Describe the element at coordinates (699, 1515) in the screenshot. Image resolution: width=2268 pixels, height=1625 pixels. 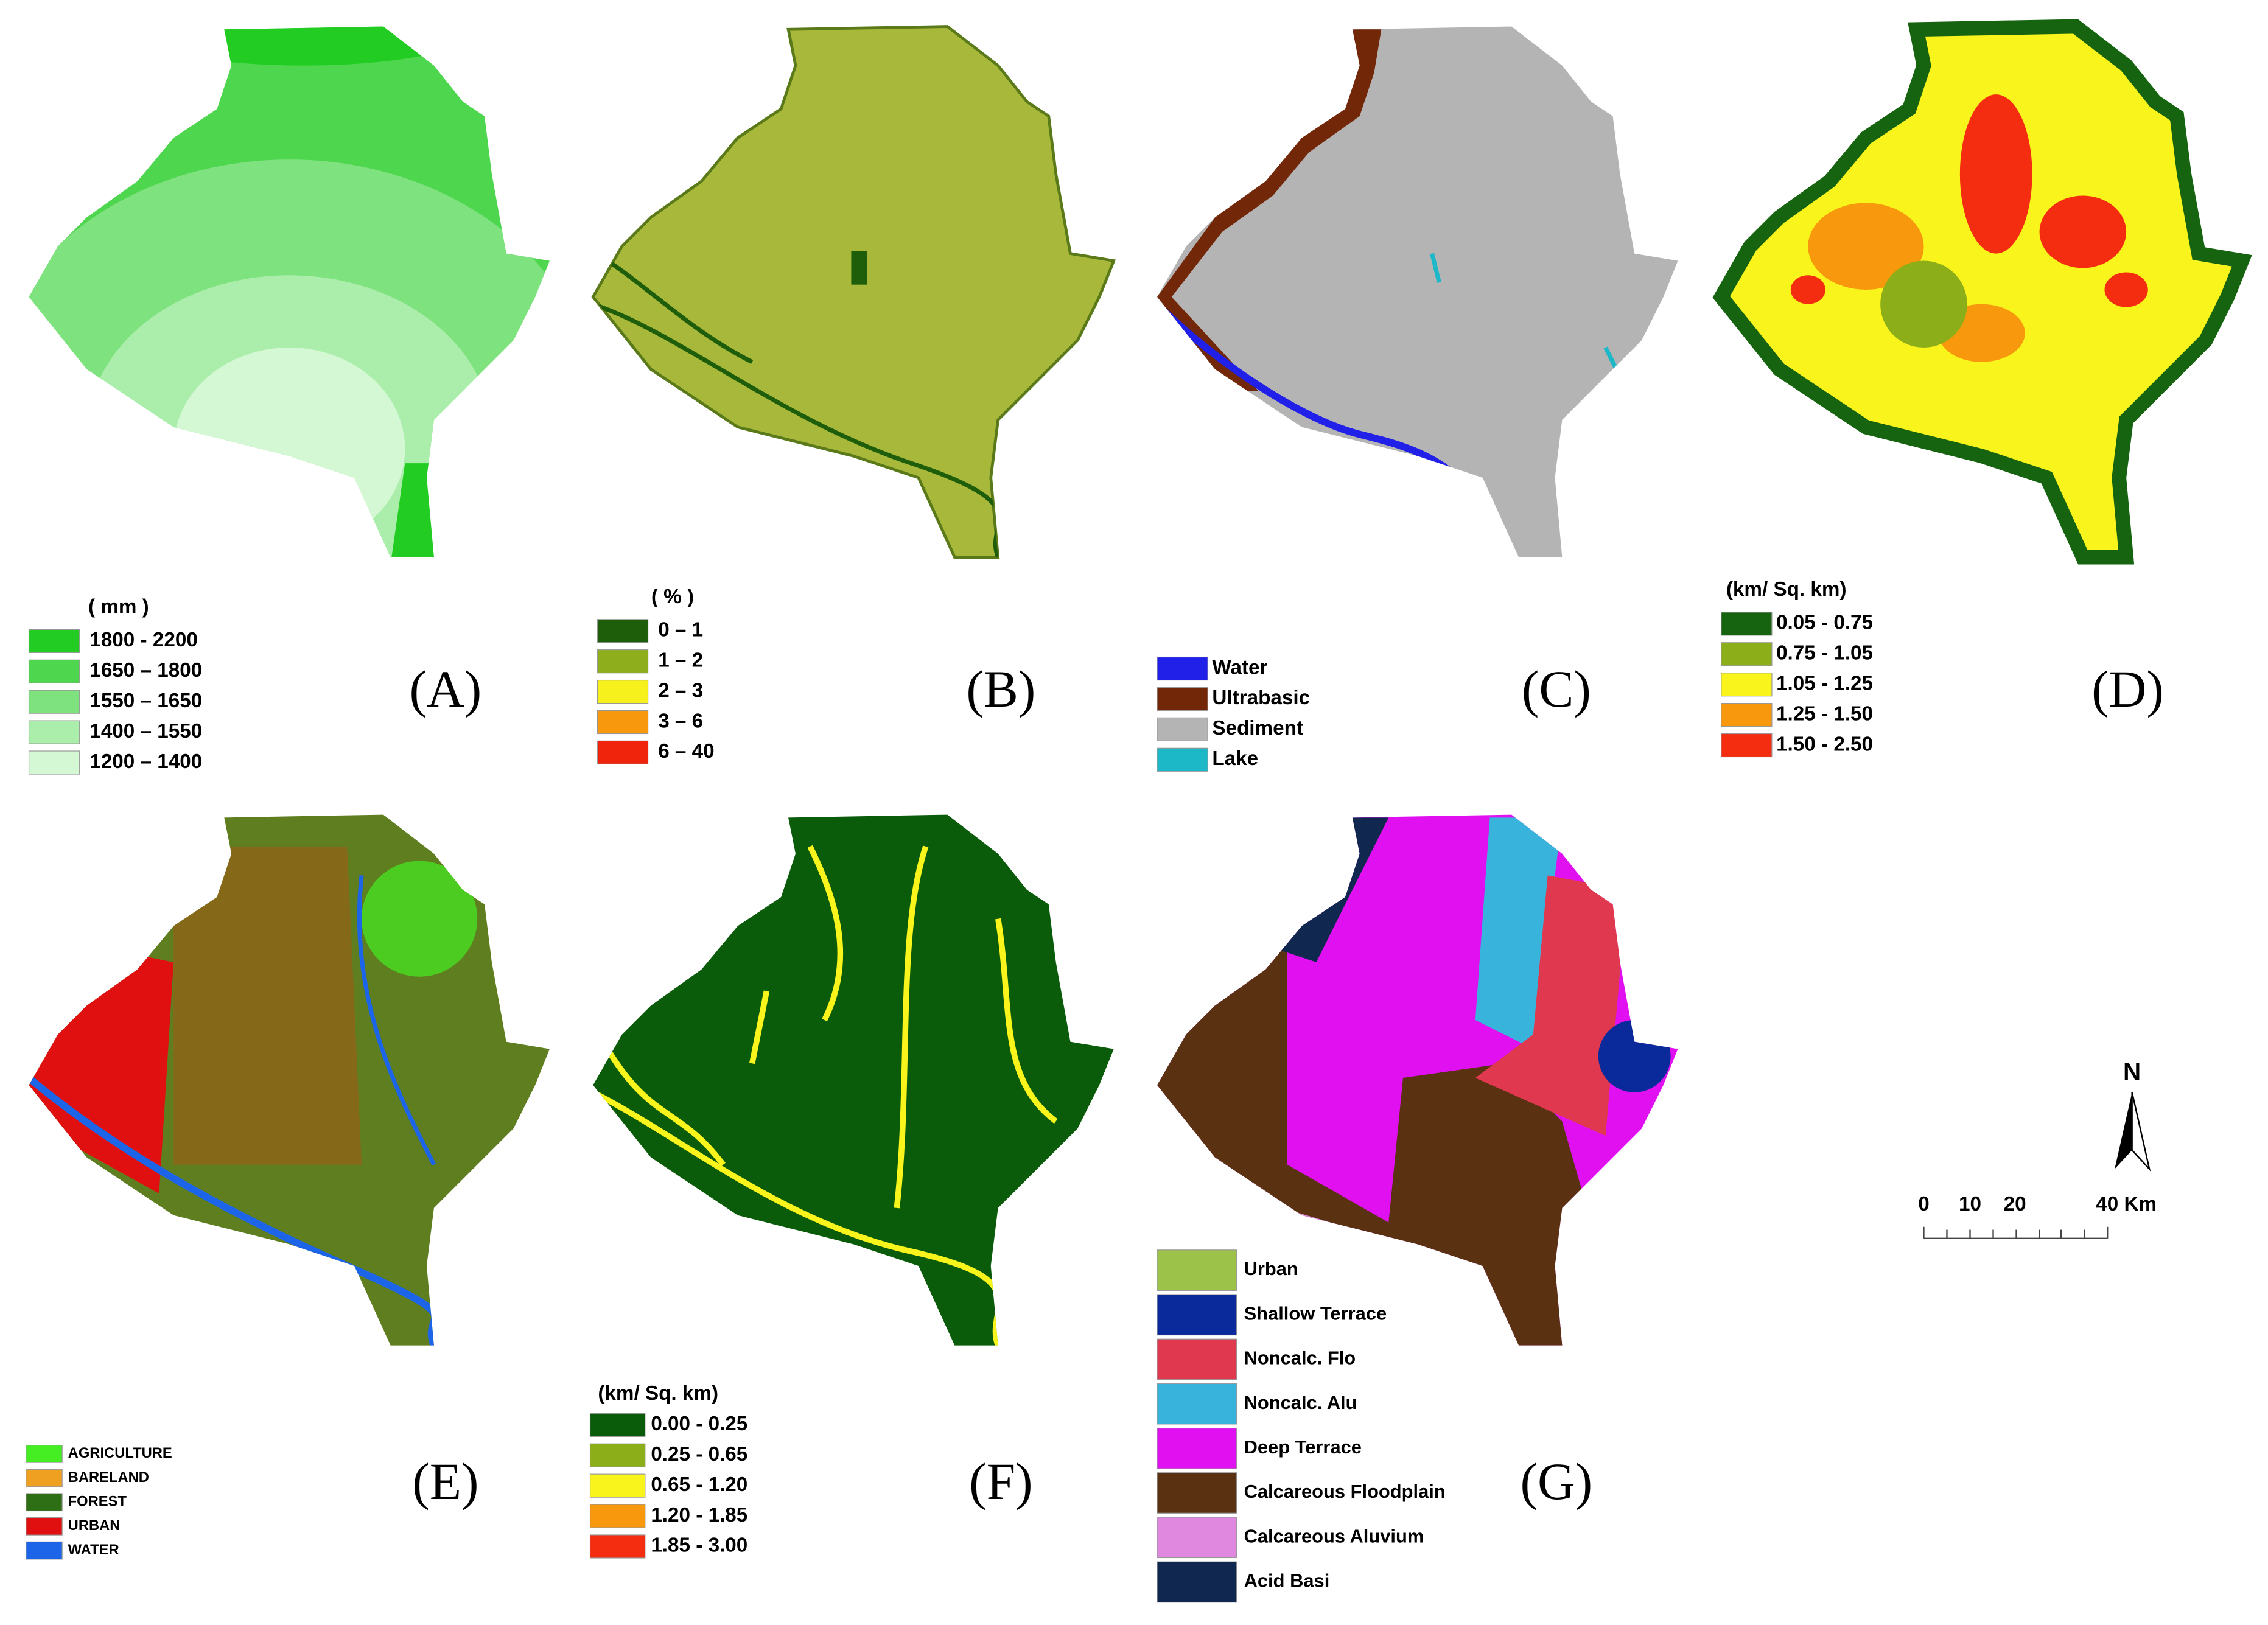
I see `legend-label: 1.20 - 1.85` at that location.